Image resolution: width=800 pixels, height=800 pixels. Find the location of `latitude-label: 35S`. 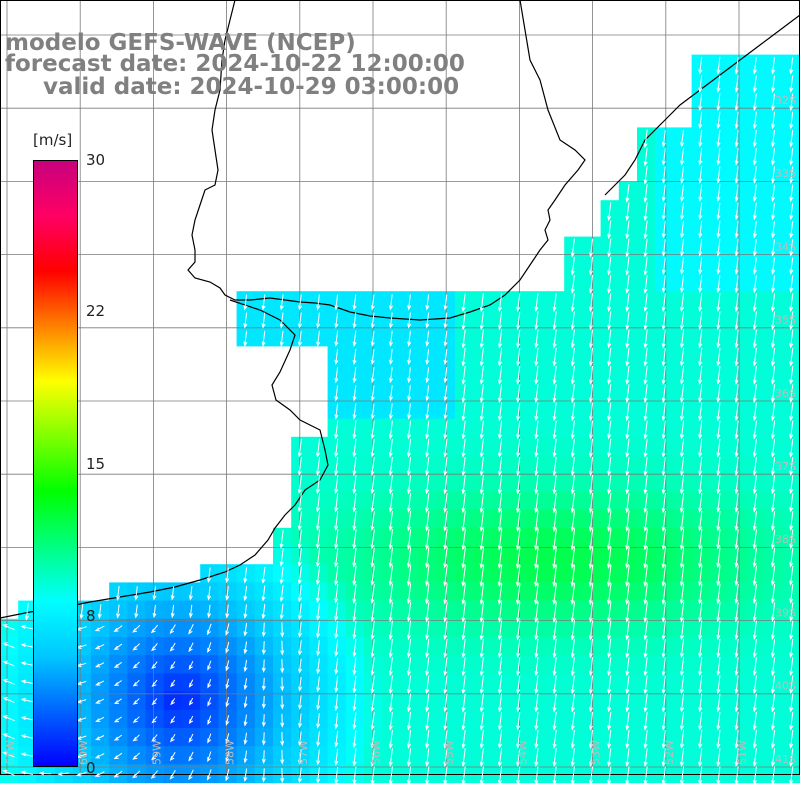

latitude-label: 35S is located at coordinates (785, 320).